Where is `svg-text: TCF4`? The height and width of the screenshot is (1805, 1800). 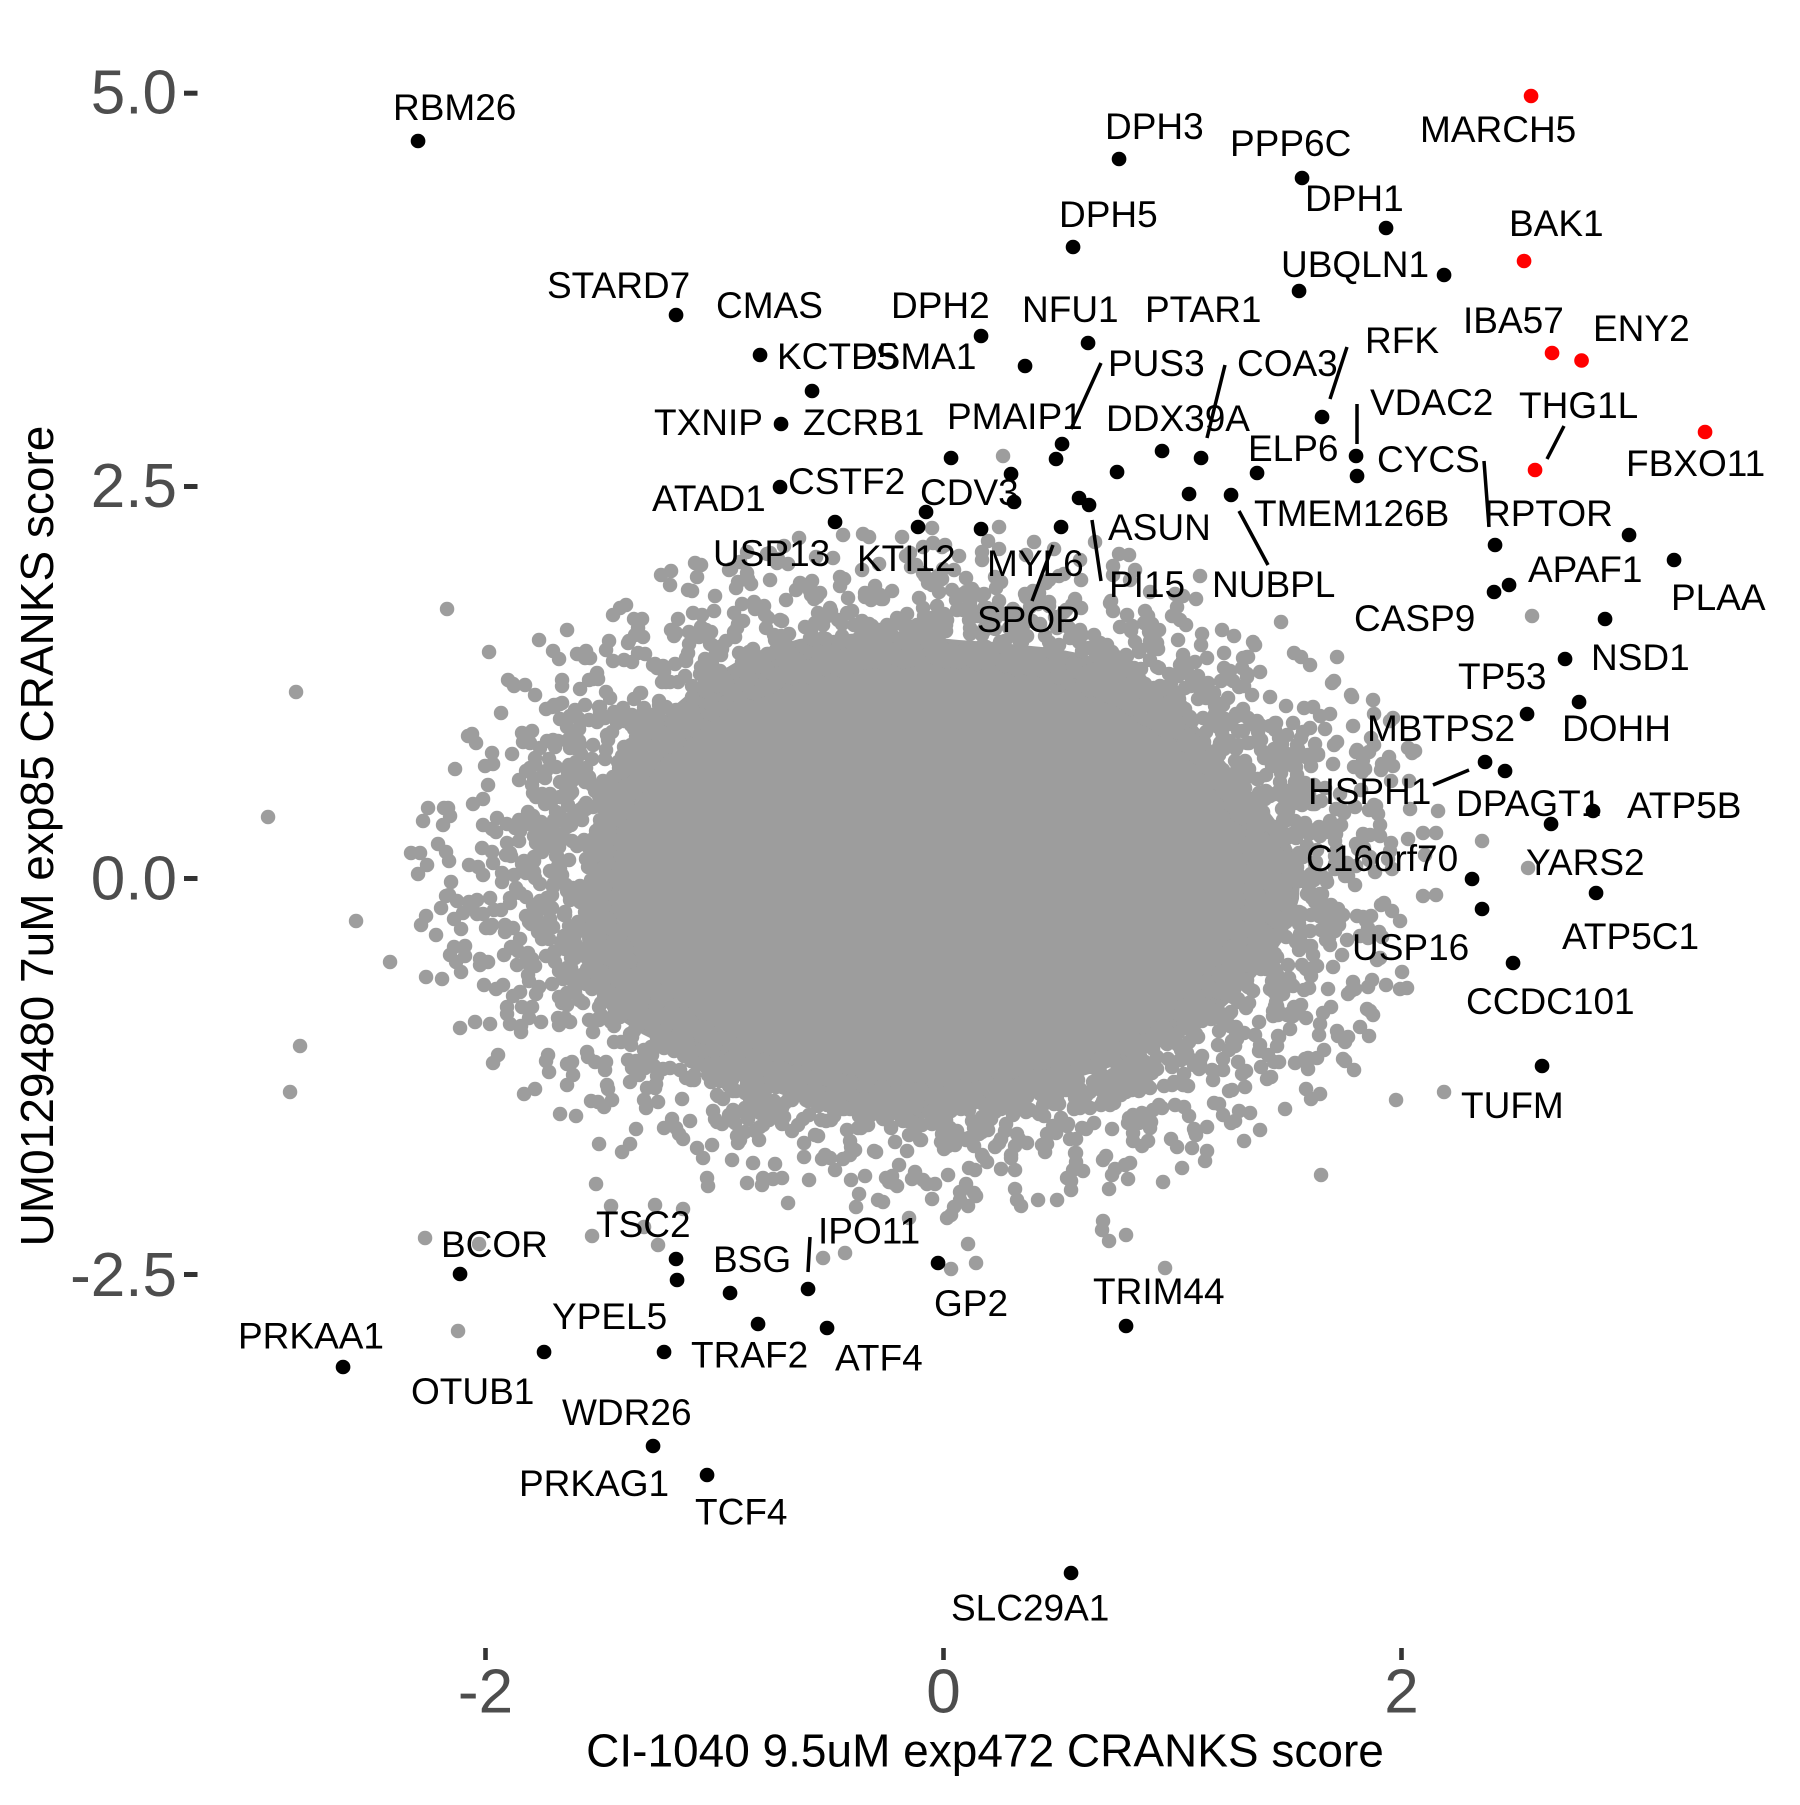 svg-text: TCF4 is located at coordinates (741, 1512).